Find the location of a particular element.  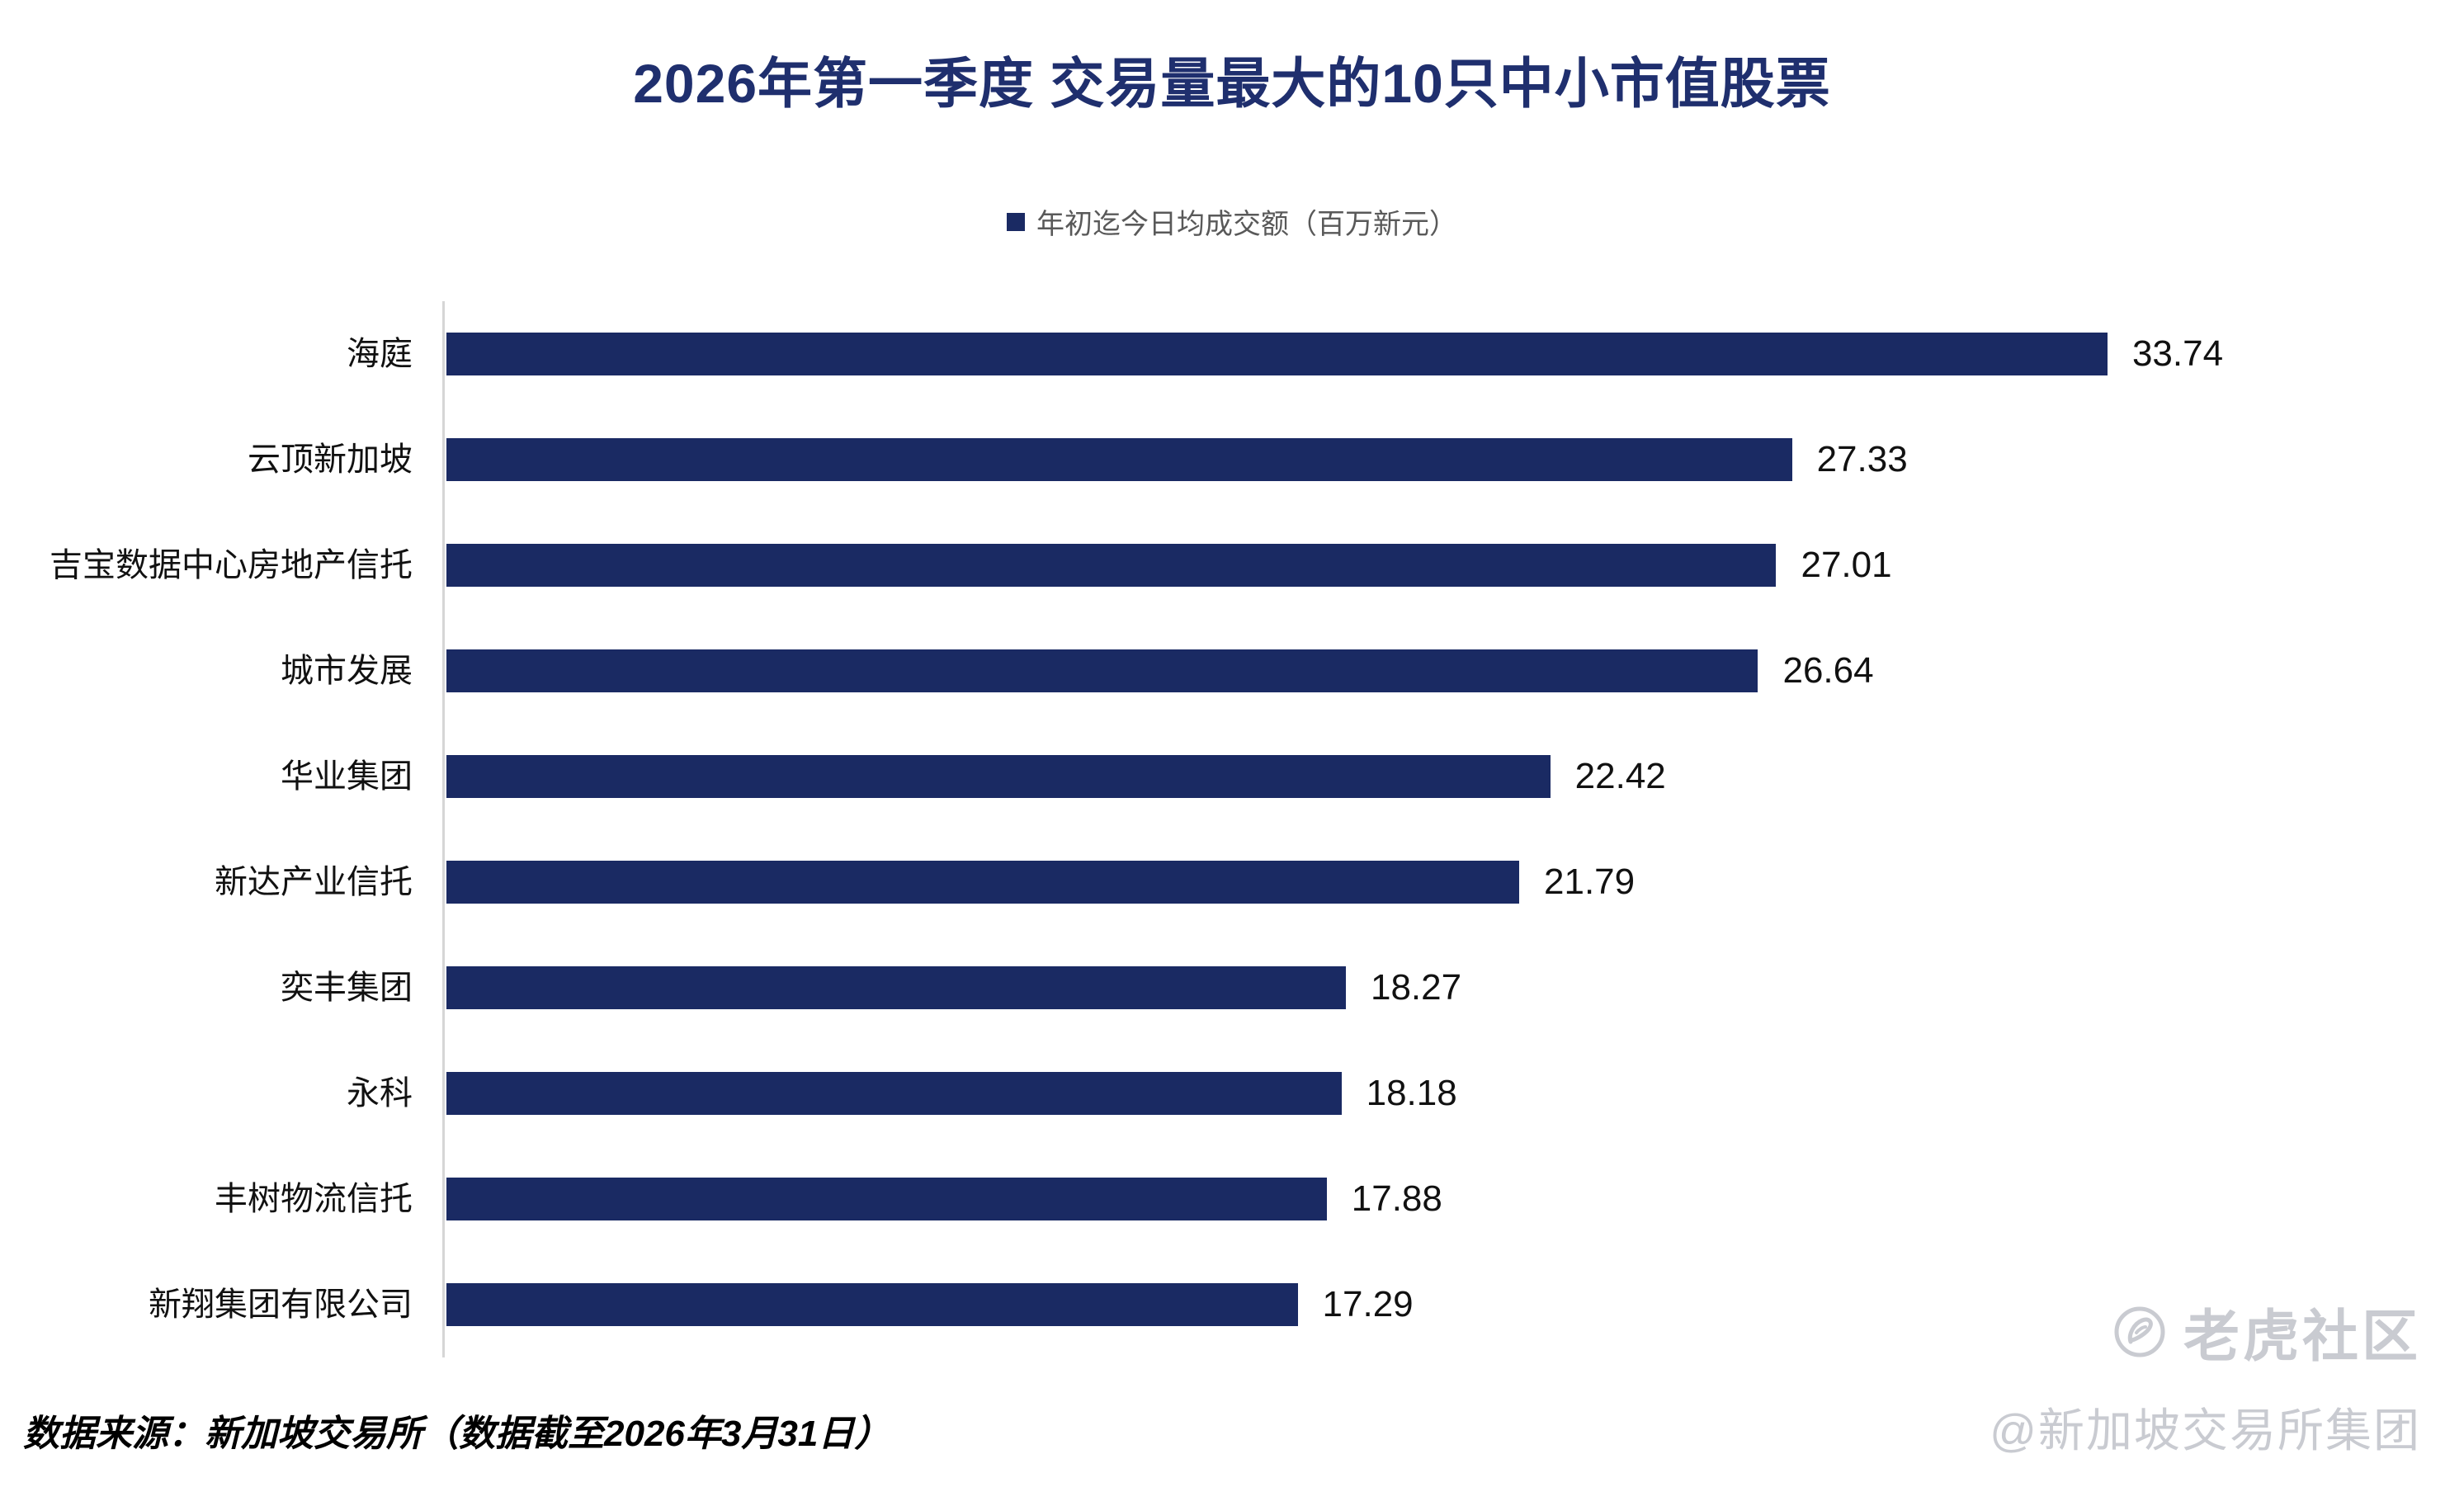

category-axis-line is located at coordinates (444, 829).